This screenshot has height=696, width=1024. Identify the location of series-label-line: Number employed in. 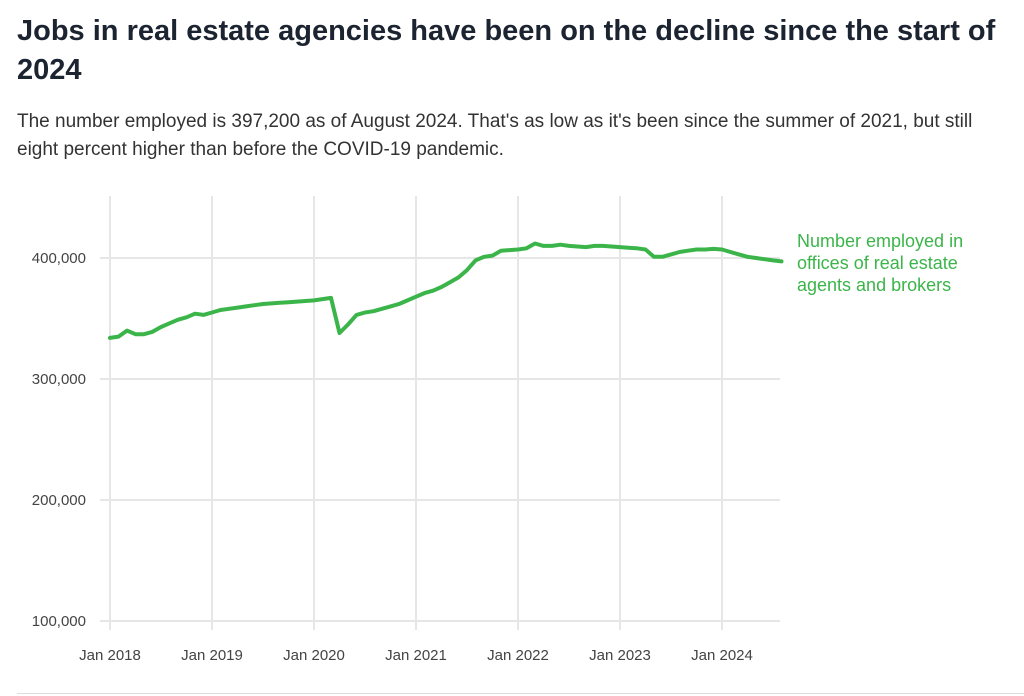
(880, 241).